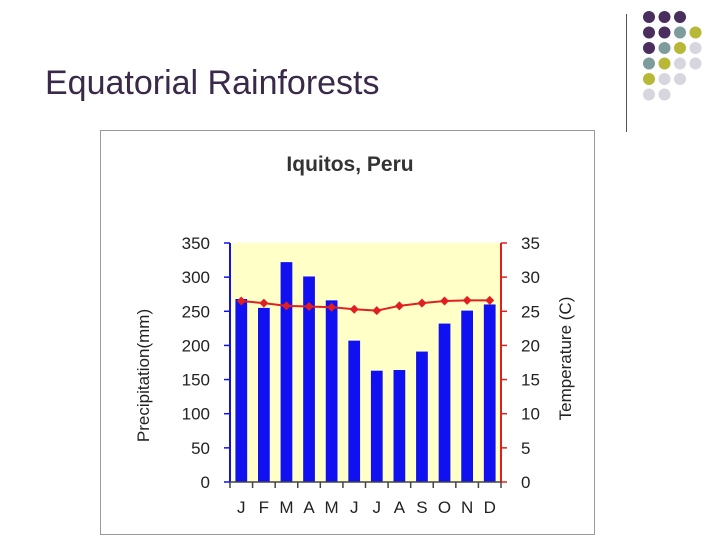 The width and height of the screenshot is (720, 540). I want to click on y-tick-label-right: 10, so click(530, 414).